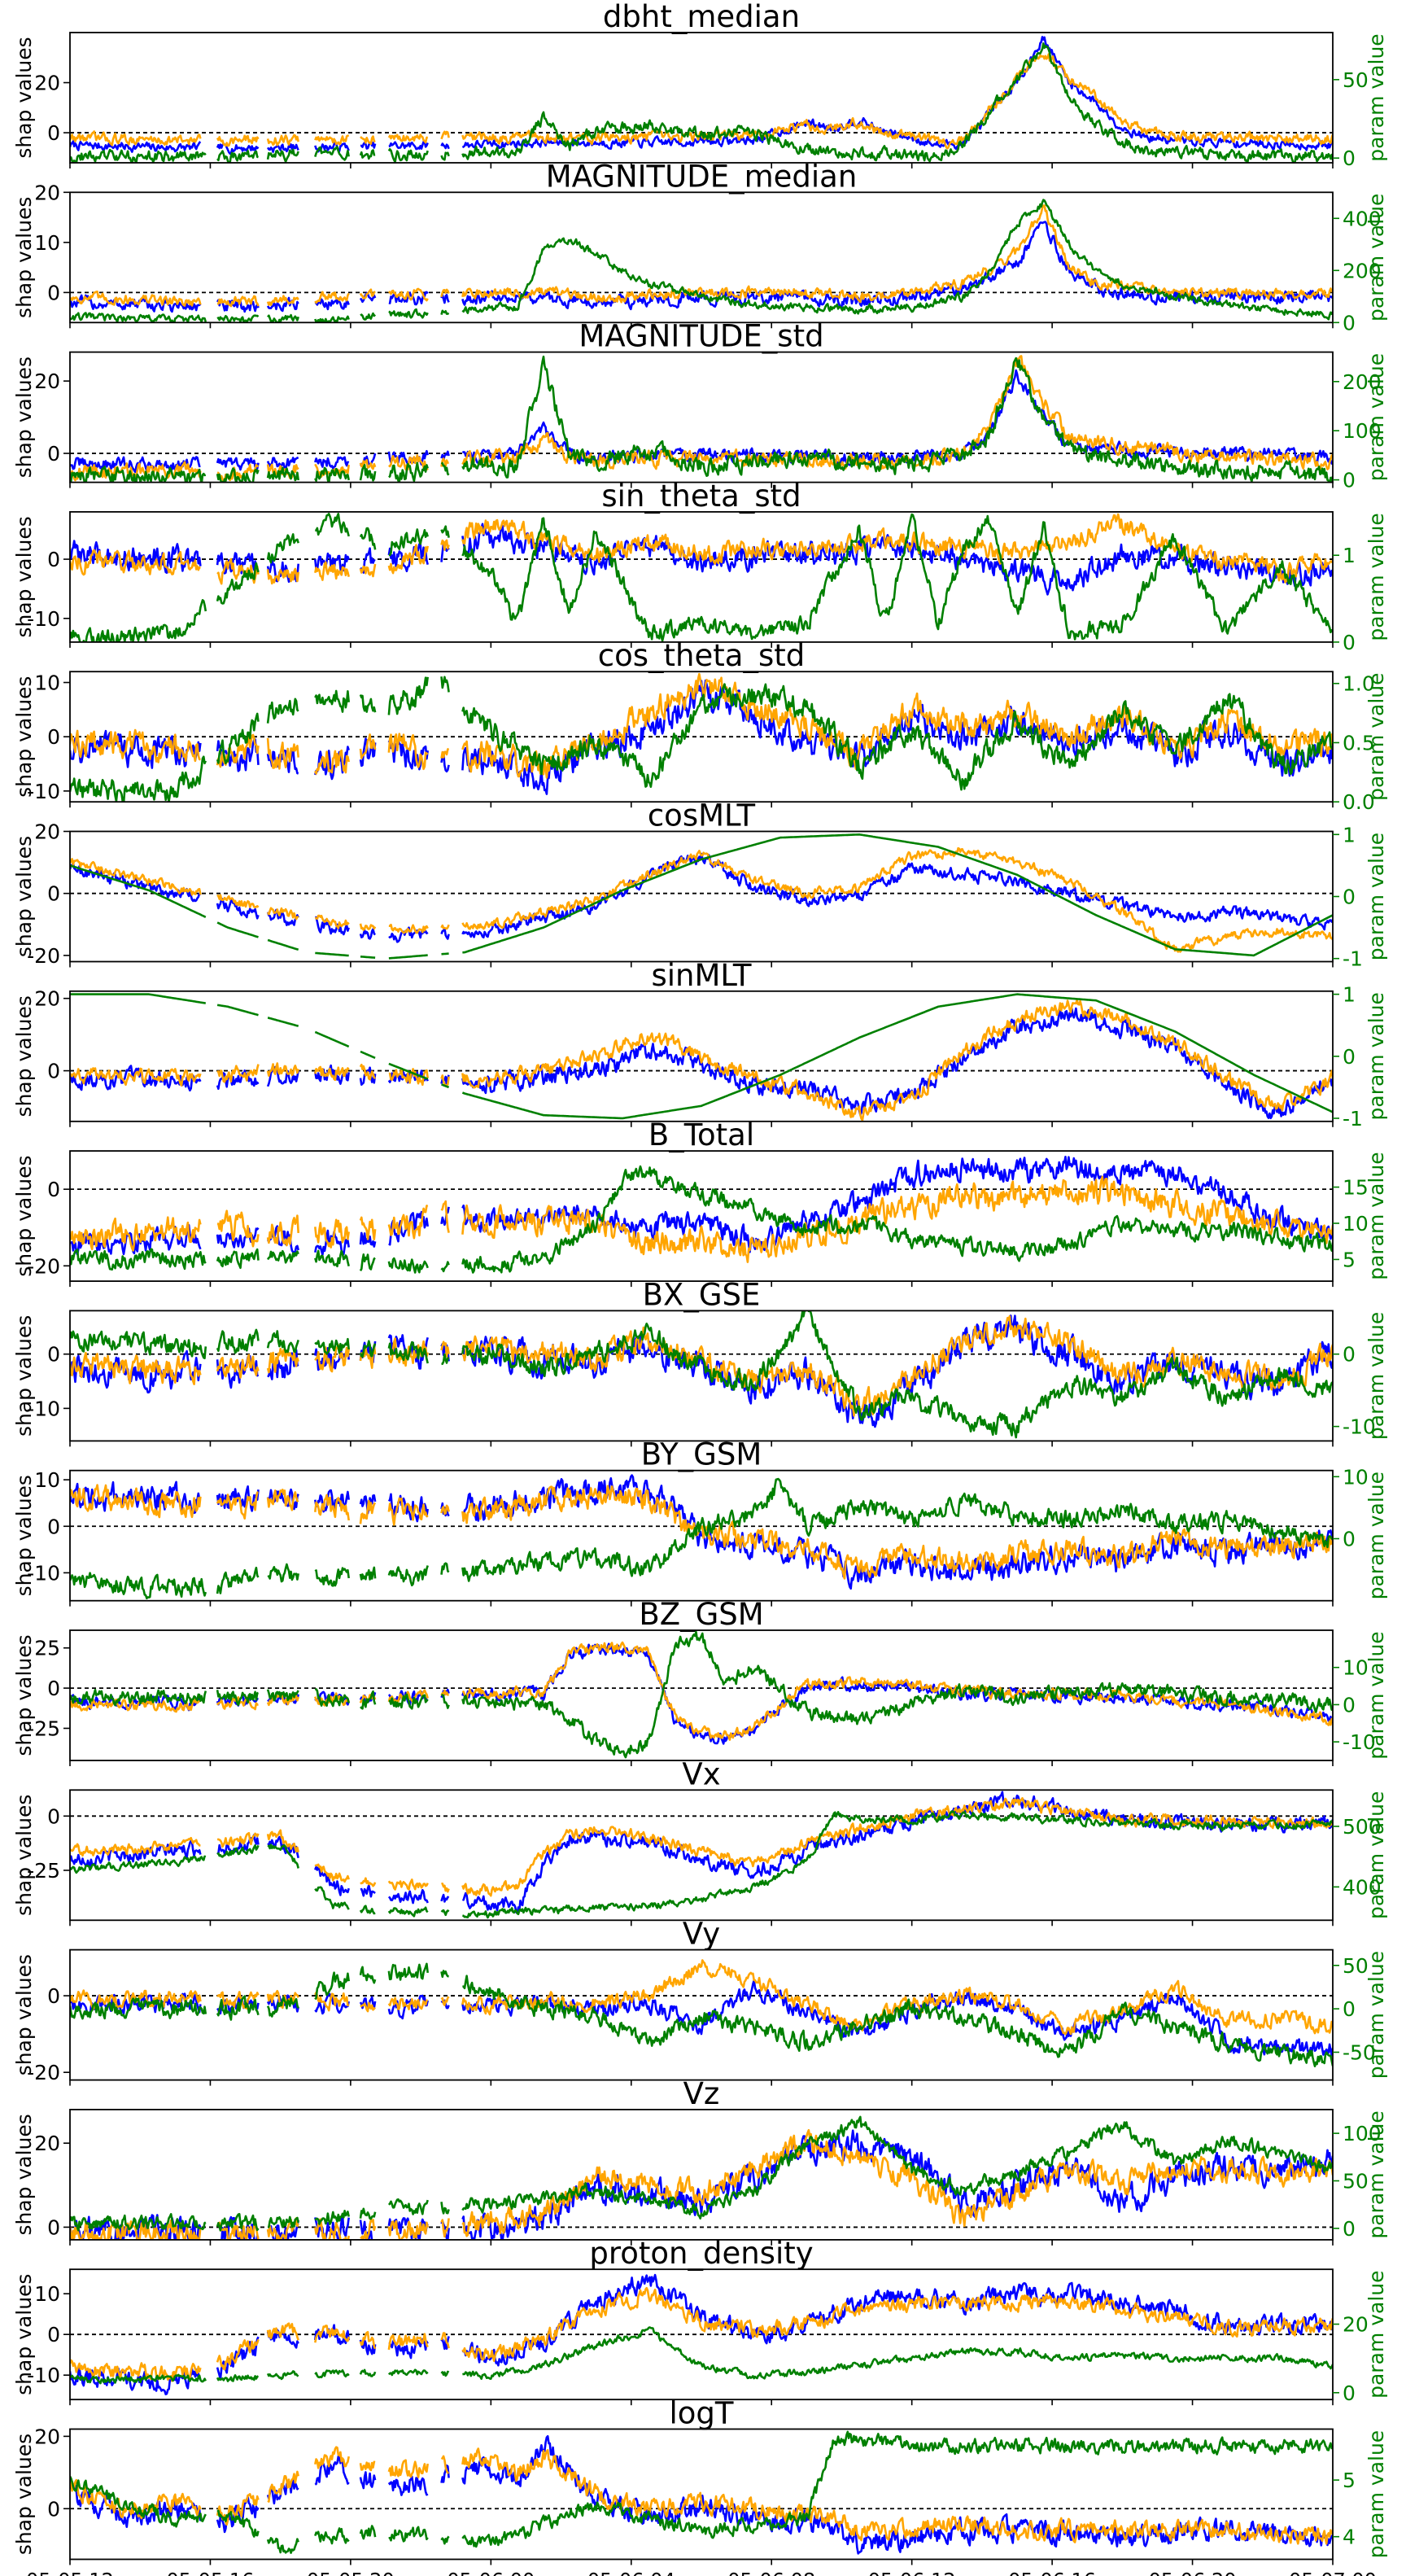 The image size is (1406, 2576). Describe the element at coordinates (43, 1266) in the screenshot. I see `y-tick-label: -20` at that location.